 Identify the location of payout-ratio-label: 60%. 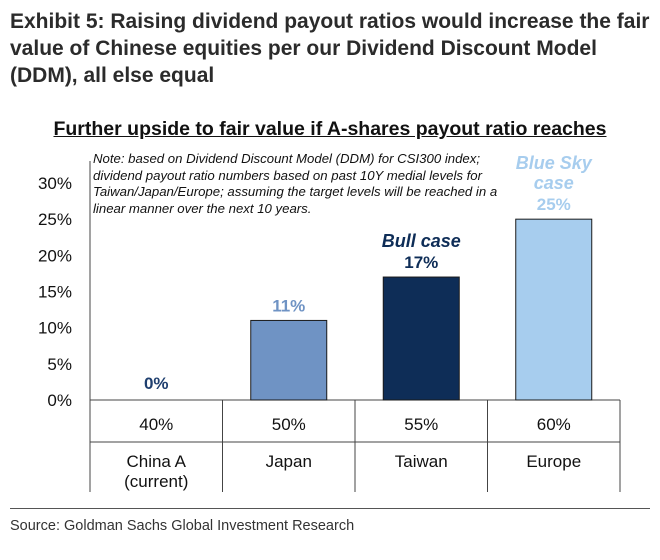
(554, 424).